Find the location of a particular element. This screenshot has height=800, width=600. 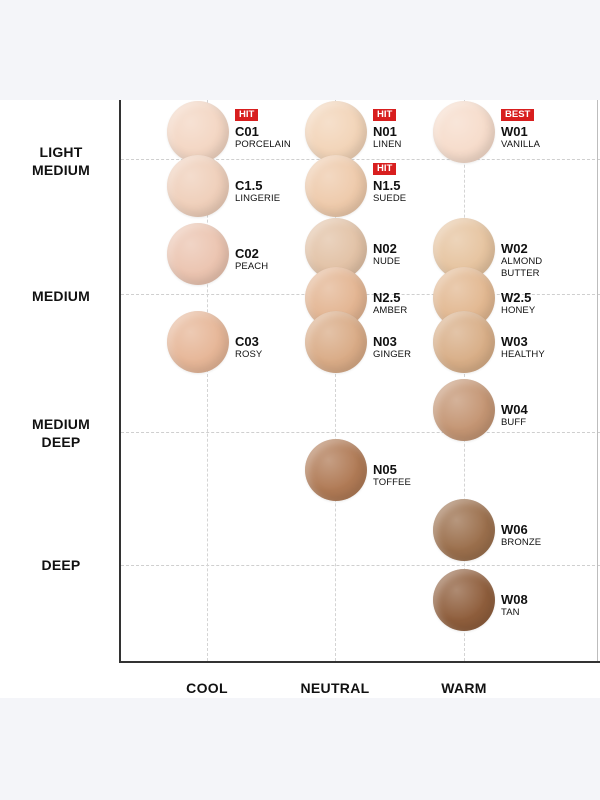

y-label-light-medium: LIGHT MEDIUM is located at coordinates (61, 161).